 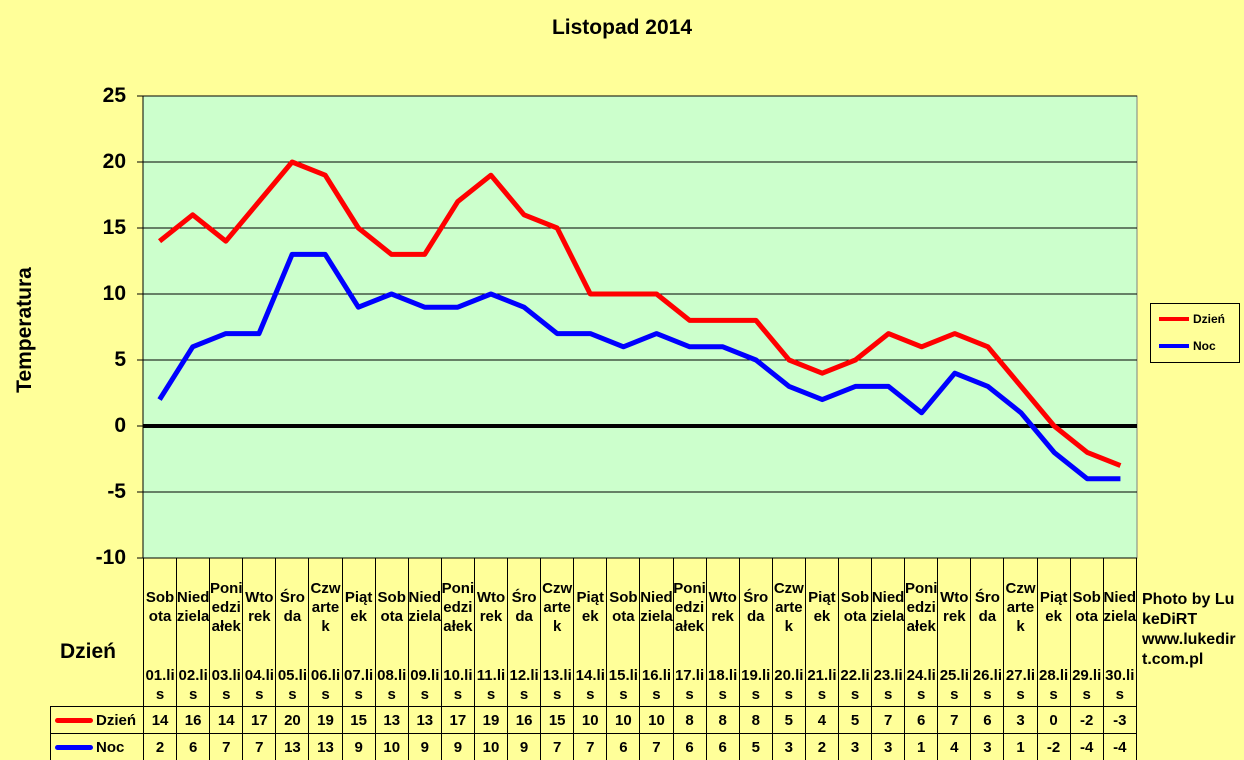 What do you see at coordinates (93, 558) in the screenshot?
I see `y-tick-label: -10` at bounding box center [93, 558].